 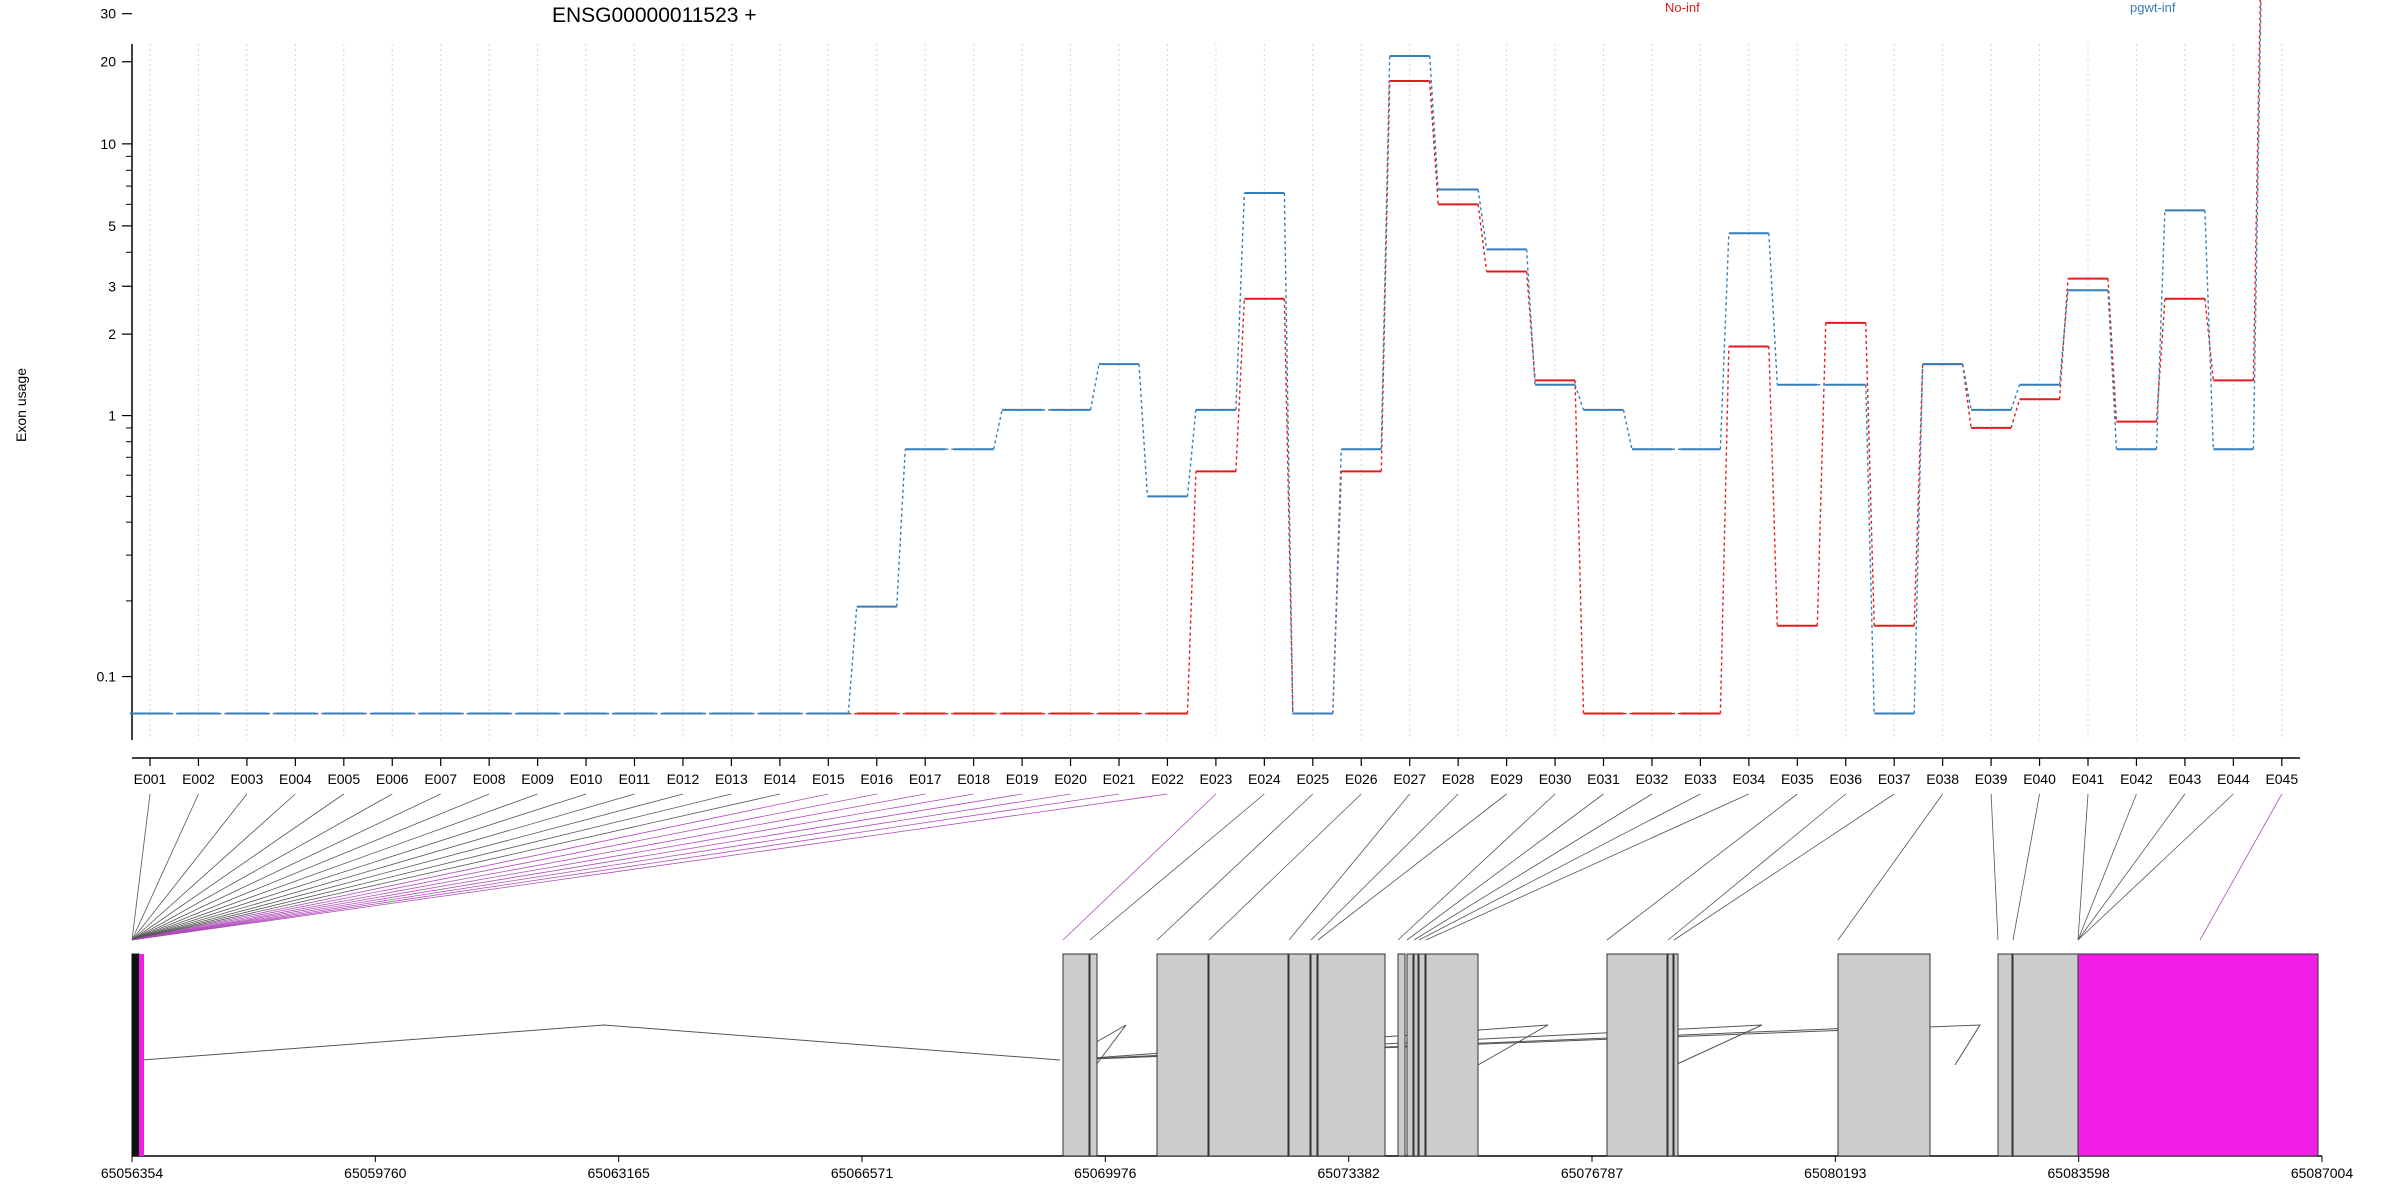 What do you see at coordinates (112, 226) in the screenshot?
I see `y-tick-label: 5` at bounding box center [112, 226].